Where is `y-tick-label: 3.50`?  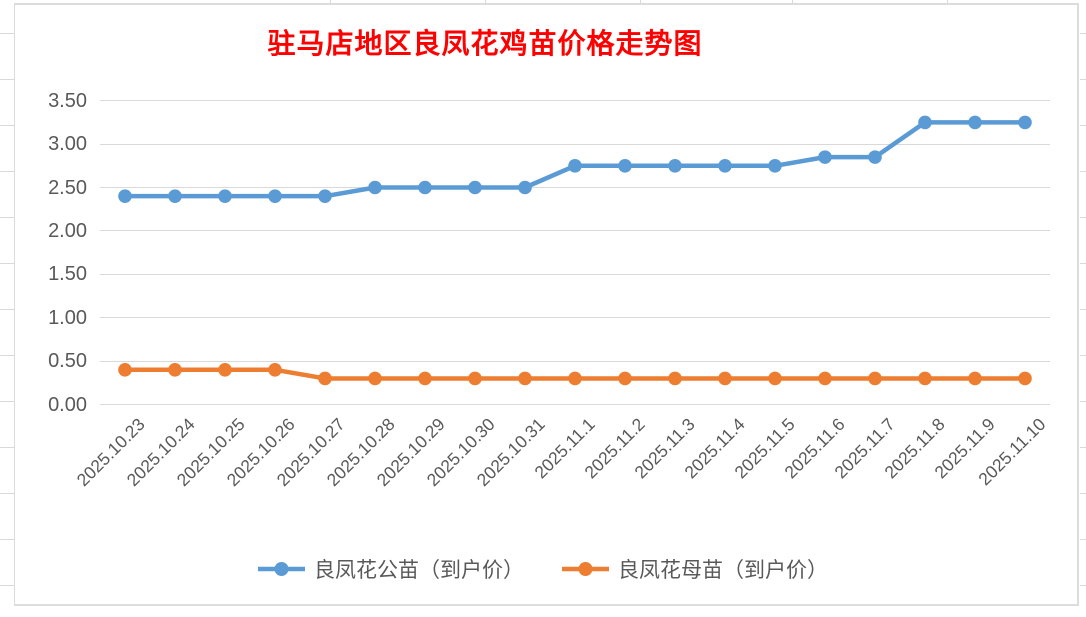
y-tick-label: 3.50 is located at coordinates (67, 100).